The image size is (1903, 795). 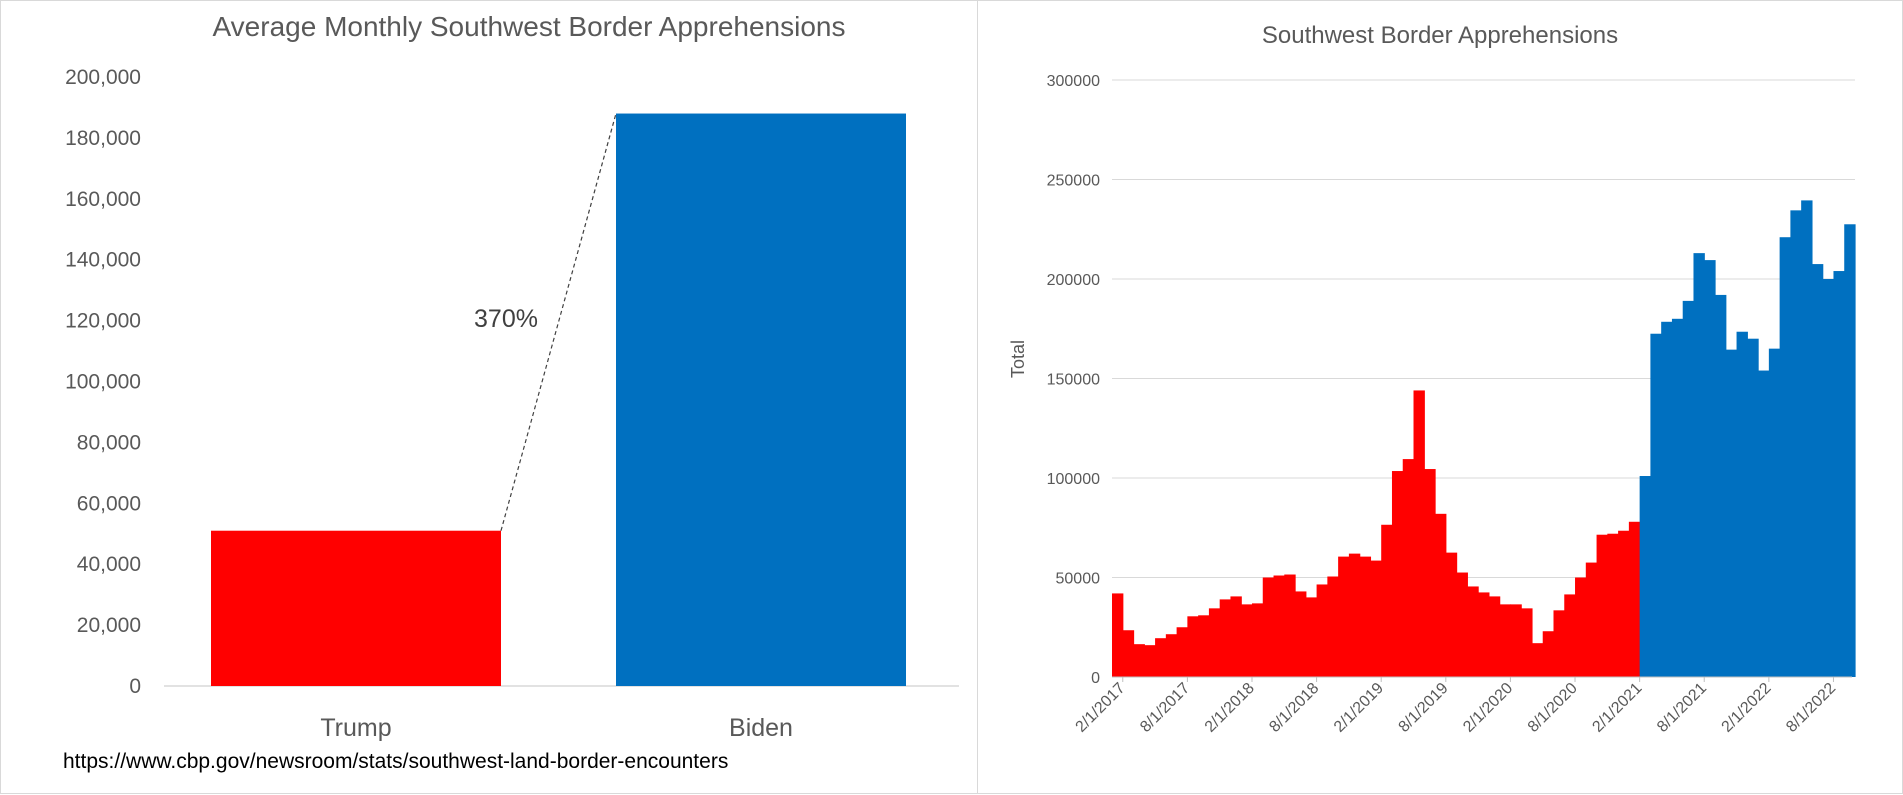 What do you see at coordinates (1018, 359) in the screenshot?
I see `right-y-axis-label: Total` at bounding box center [1018, 359].